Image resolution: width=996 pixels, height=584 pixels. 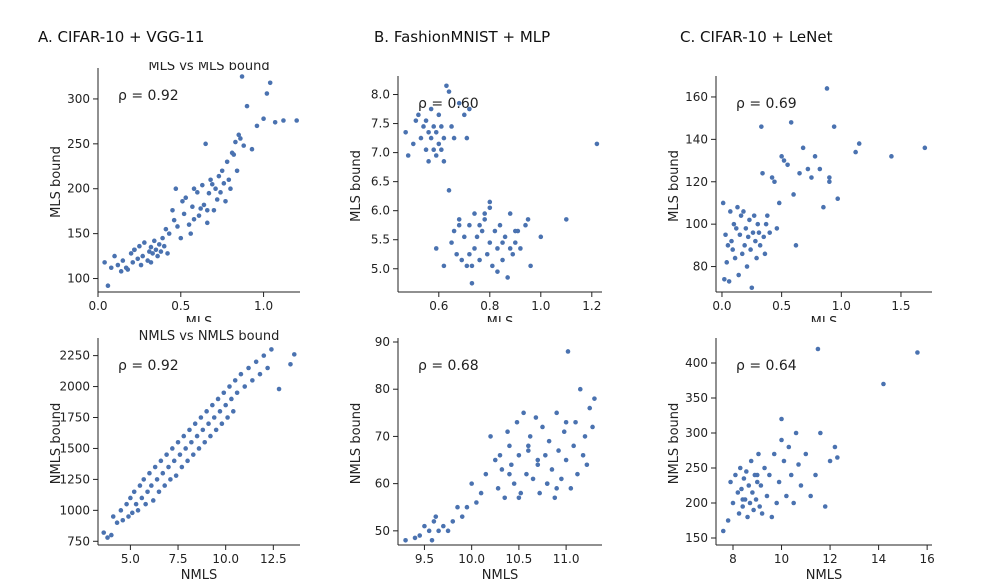 What do you see at coordinates (225, 559) in the screenshot?
I see `x-tick-label: 10.0` at bounding box center [225, 559].